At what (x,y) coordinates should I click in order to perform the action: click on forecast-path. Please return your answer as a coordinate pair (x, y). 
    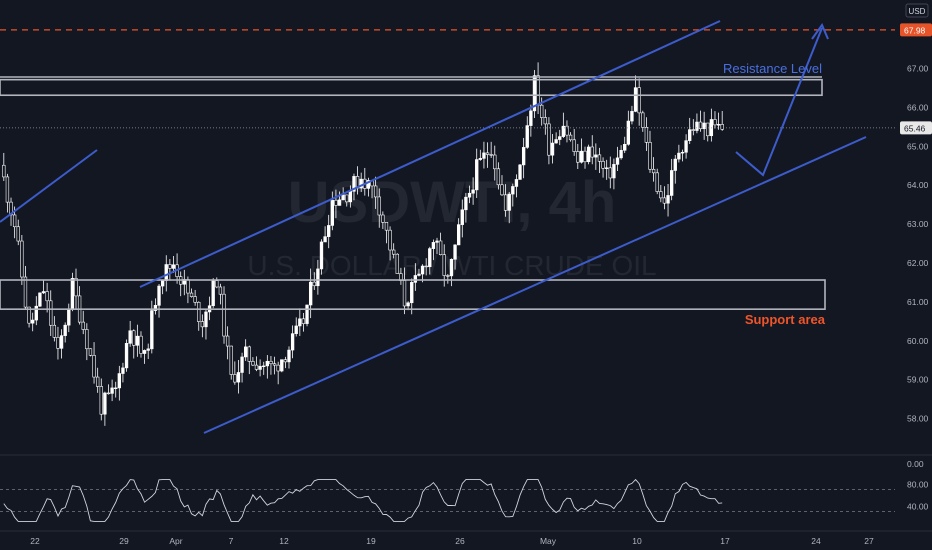
    Looking at the image, I should click on (779, 102).